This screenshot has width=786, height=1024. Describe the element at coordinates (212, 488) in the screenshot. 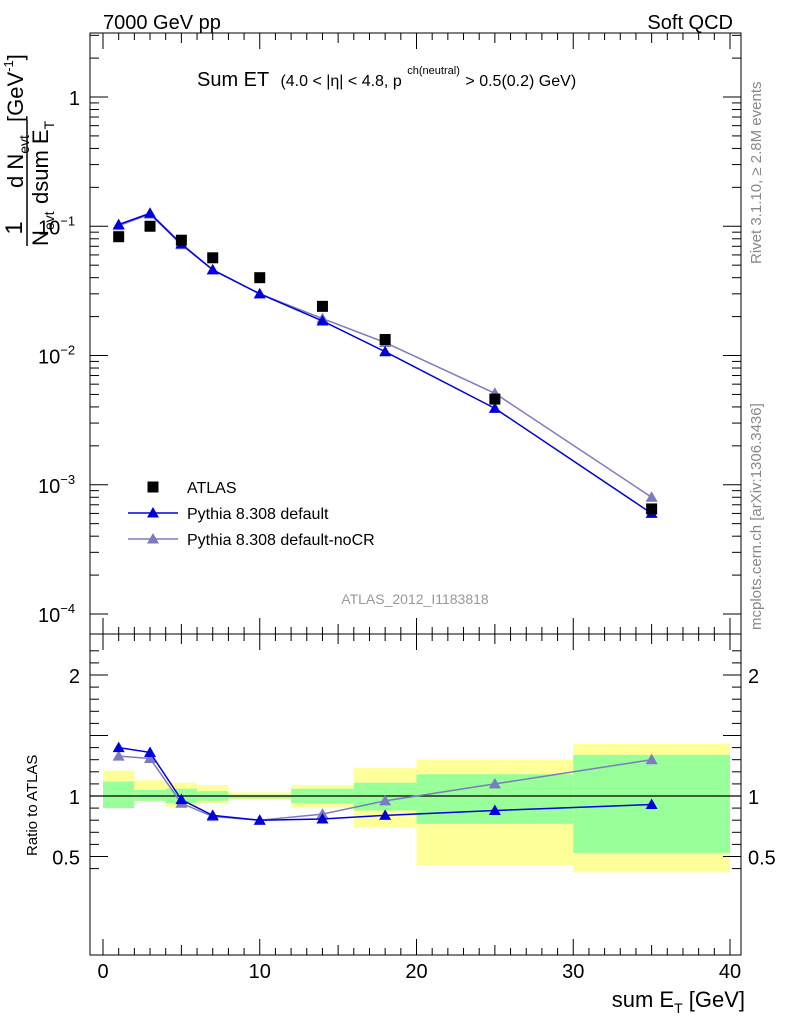

I see `legend-label: ATLAS` at that location.